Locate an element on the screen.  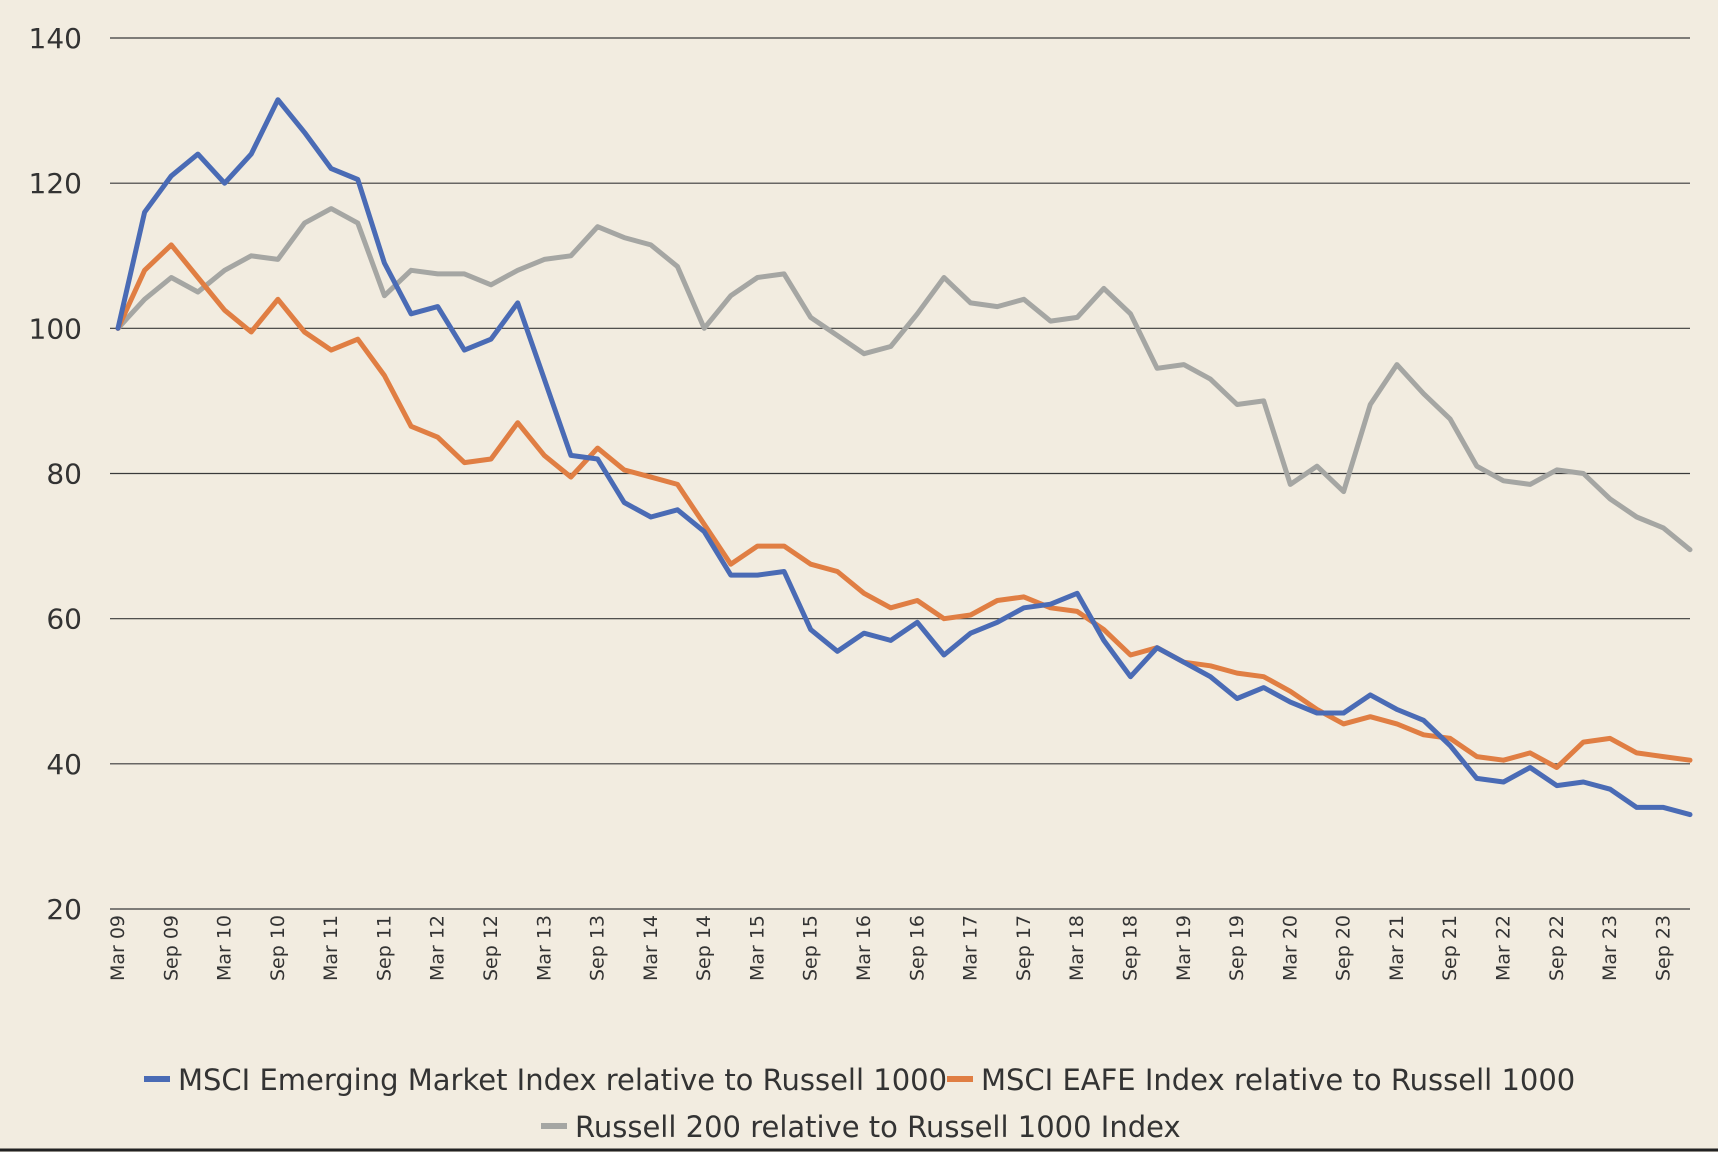
y-tick-label: 20 is located at coordinates (64, 909).